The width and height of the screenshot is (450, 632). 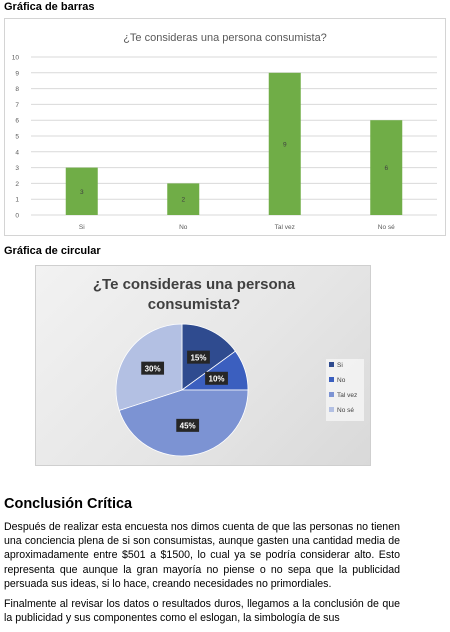 I want to click on legend-label: Tal vez, so click(x=347, y=395).